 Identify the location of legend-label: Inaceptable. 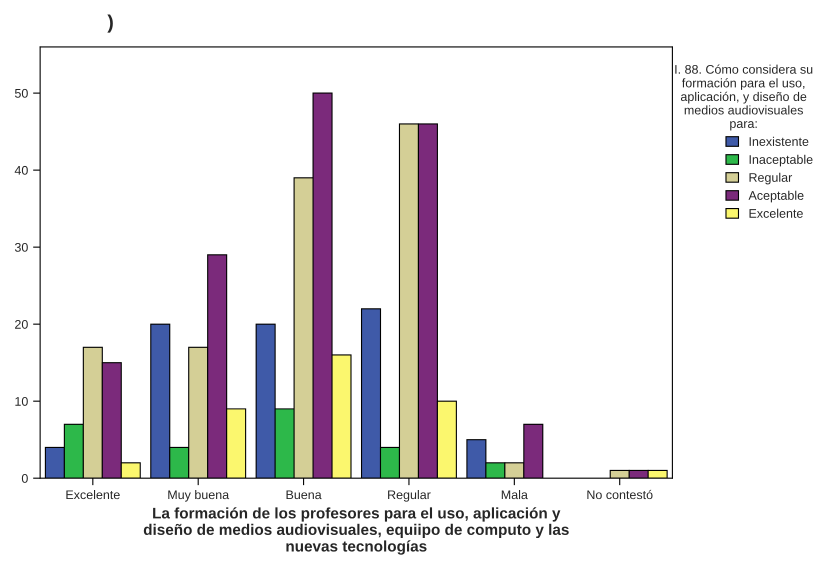
(781, 160).